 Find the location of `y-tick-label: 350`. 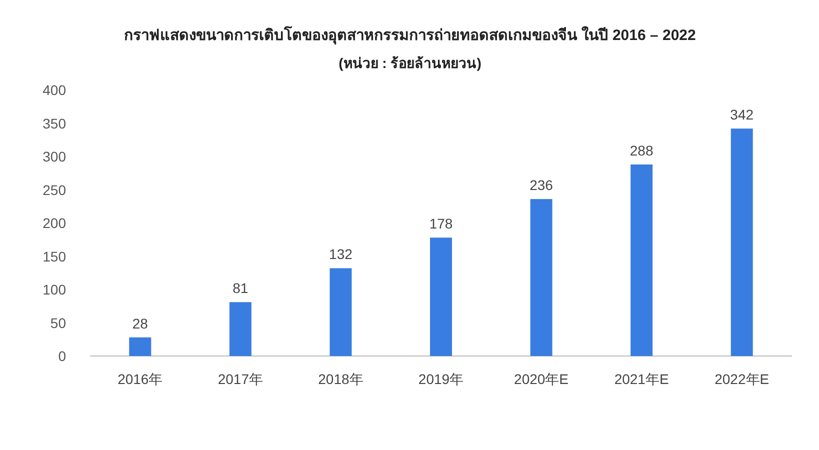

y-tick-label: 350 is located at coordinates (54, 123).